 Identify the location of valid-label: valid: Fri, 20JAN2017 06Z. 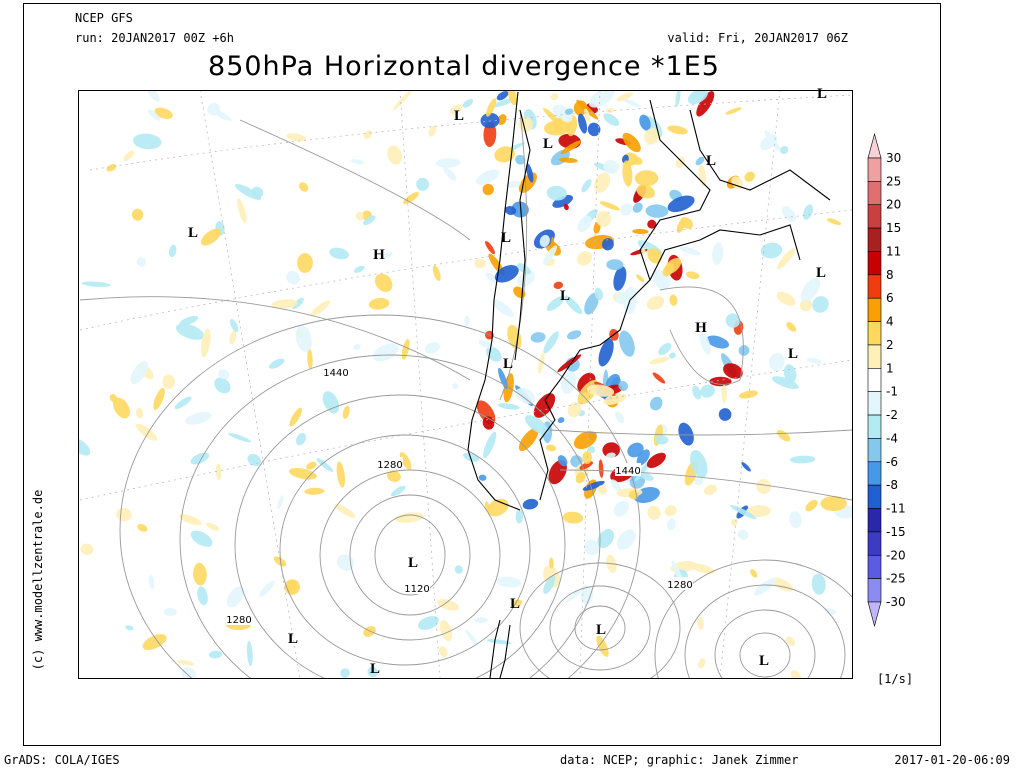
(757, 38).